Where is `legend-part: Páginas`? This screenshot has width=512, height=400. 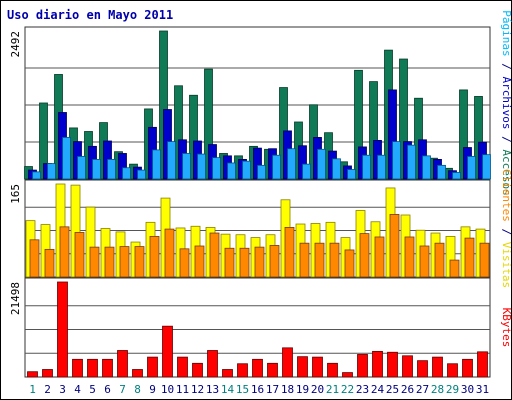 legend-part: Páginas is located at coordinates (506, 33).